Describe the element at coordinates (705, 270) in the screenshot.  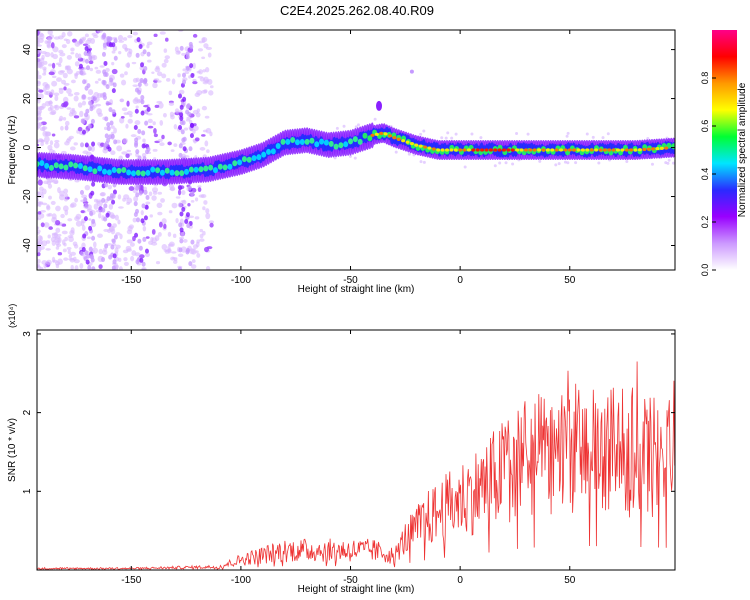
I see `colorbar-tick-label: 0.0` at that location.